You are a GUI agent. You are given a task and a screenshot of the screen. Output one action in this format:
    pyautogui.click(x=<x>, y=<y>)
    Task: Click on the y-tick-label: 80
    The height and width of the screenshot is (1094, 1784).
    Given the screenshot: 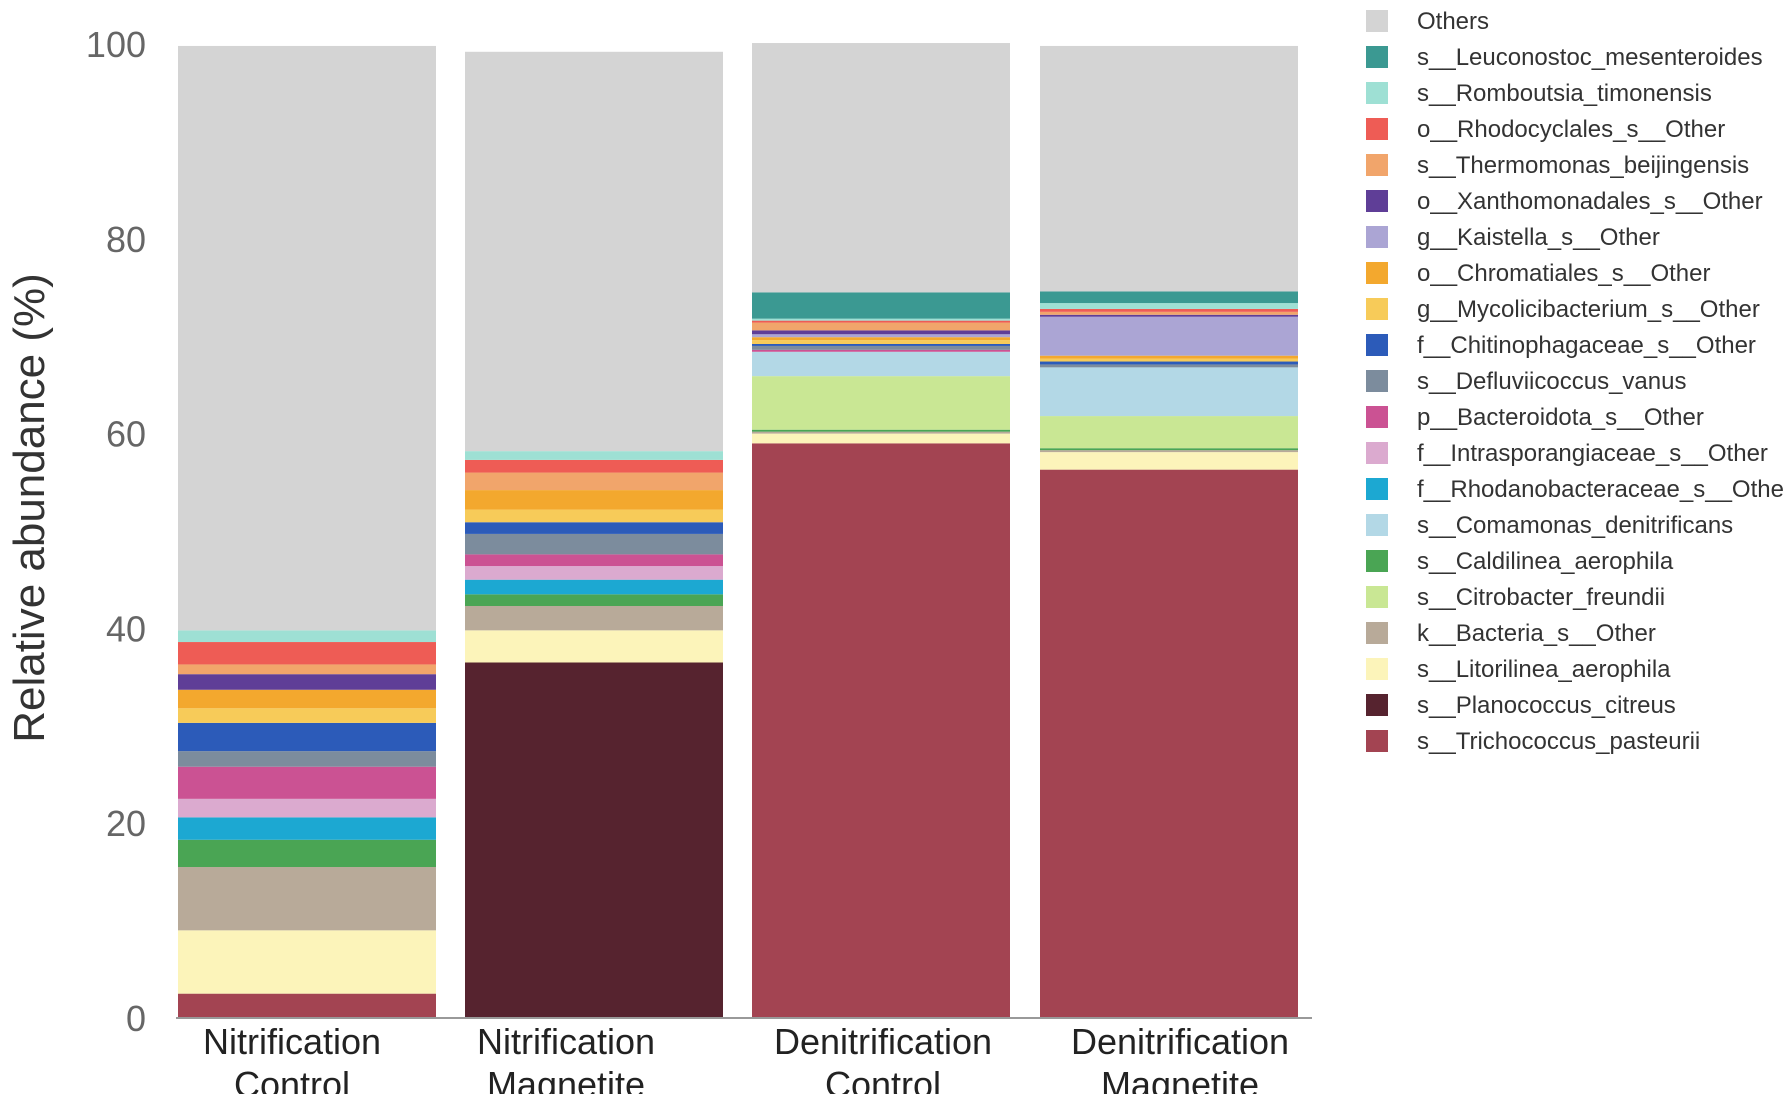 What is the action you would take?
    pyautogui.click(x=126, y=239)
    